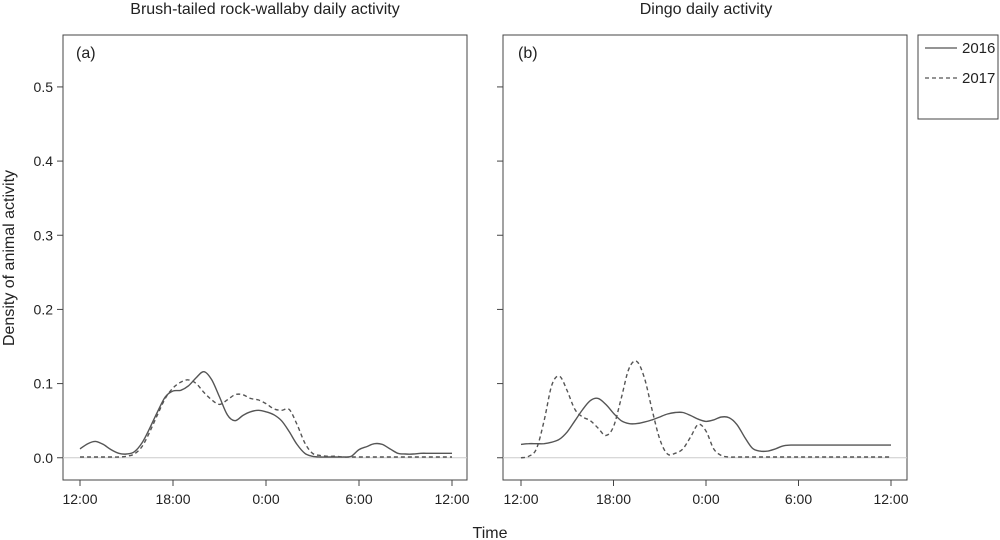 This screenshot has width=1000, height=540. Describe the element at coordinates (44, 458) in the screenshot. I see `y-tick-label: 0.0` at that location.